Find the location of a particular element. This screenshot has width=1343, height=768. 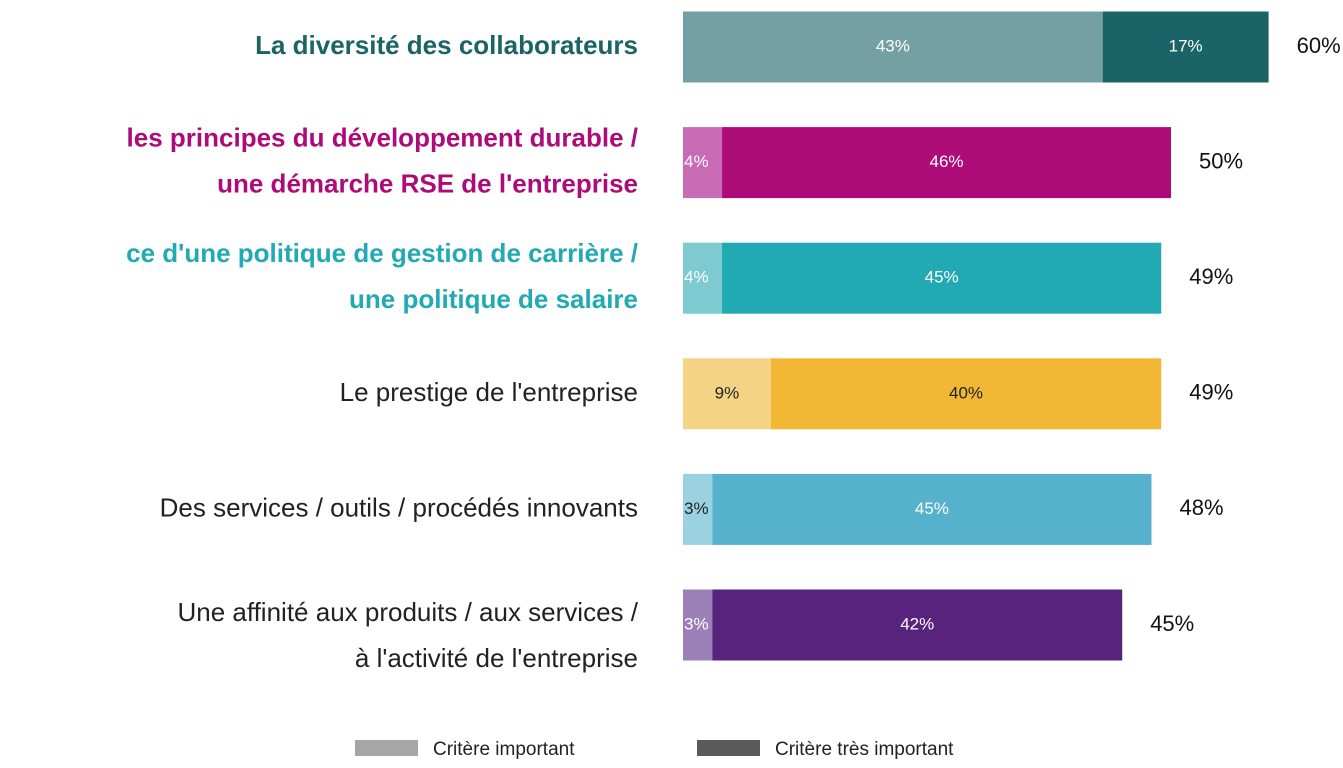

value-label: 17% is located at coordinates (1186, 45).